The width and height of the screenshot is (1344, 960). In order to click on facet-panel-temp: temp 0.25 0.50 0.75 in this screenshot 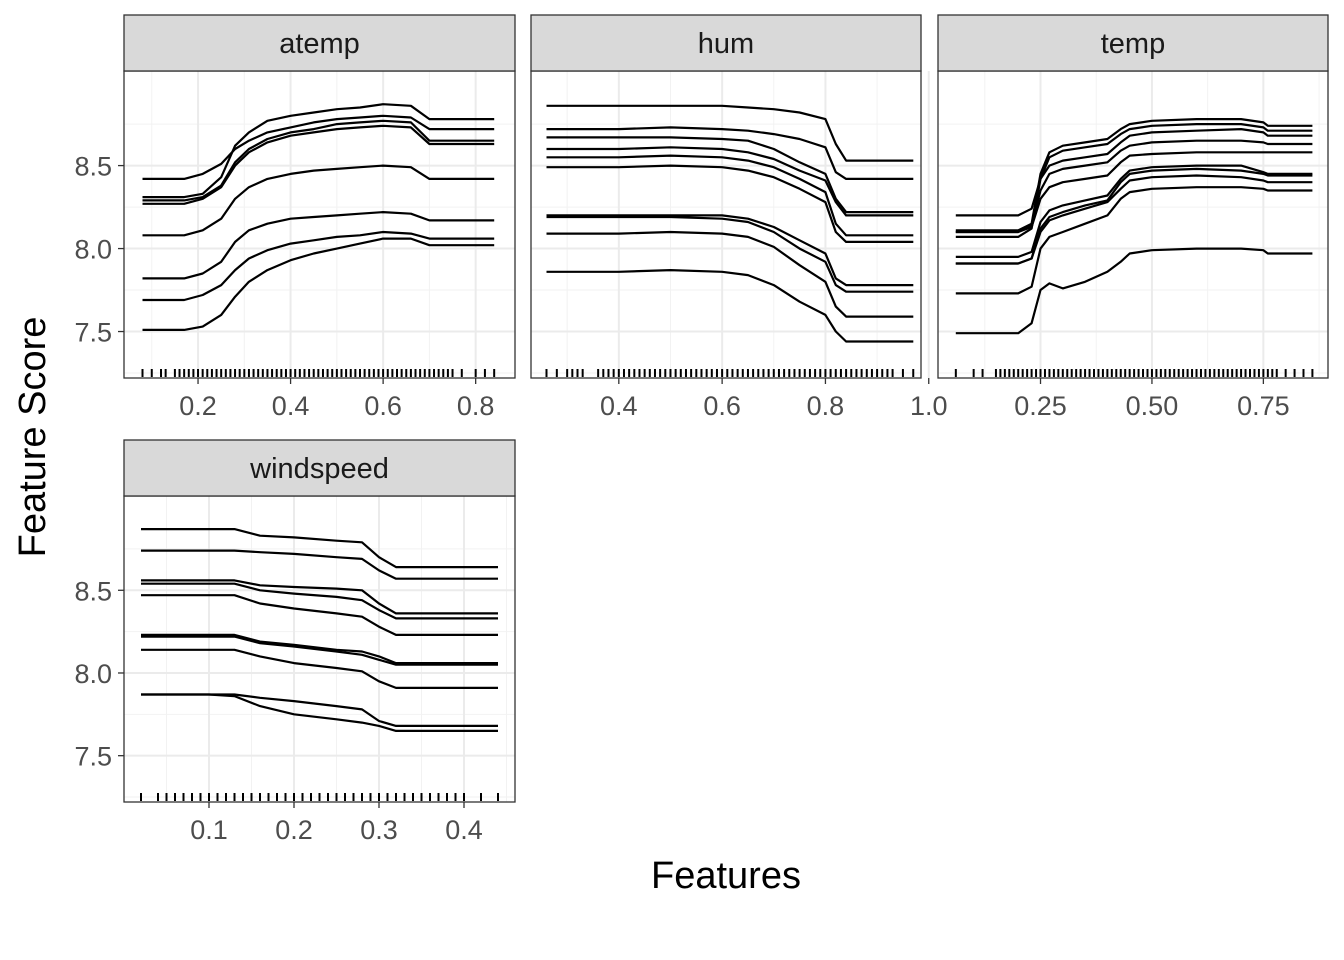, I will do `click(1133, 217)`.